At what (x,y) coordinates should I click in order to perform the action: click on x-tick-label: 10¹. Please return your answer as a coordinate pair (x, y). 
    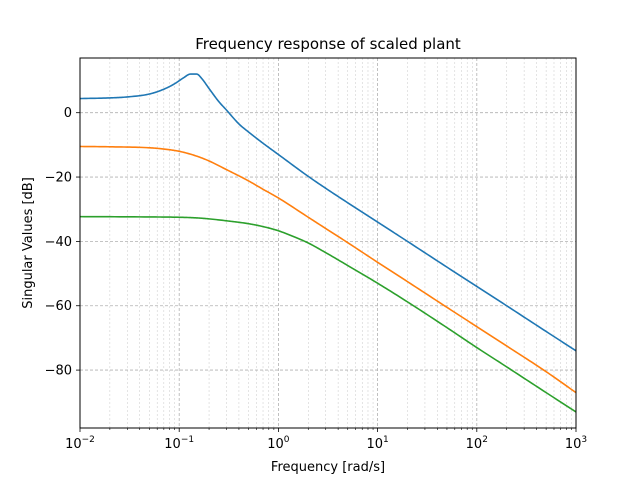
    Looking at the image, I should click on (377, 443).